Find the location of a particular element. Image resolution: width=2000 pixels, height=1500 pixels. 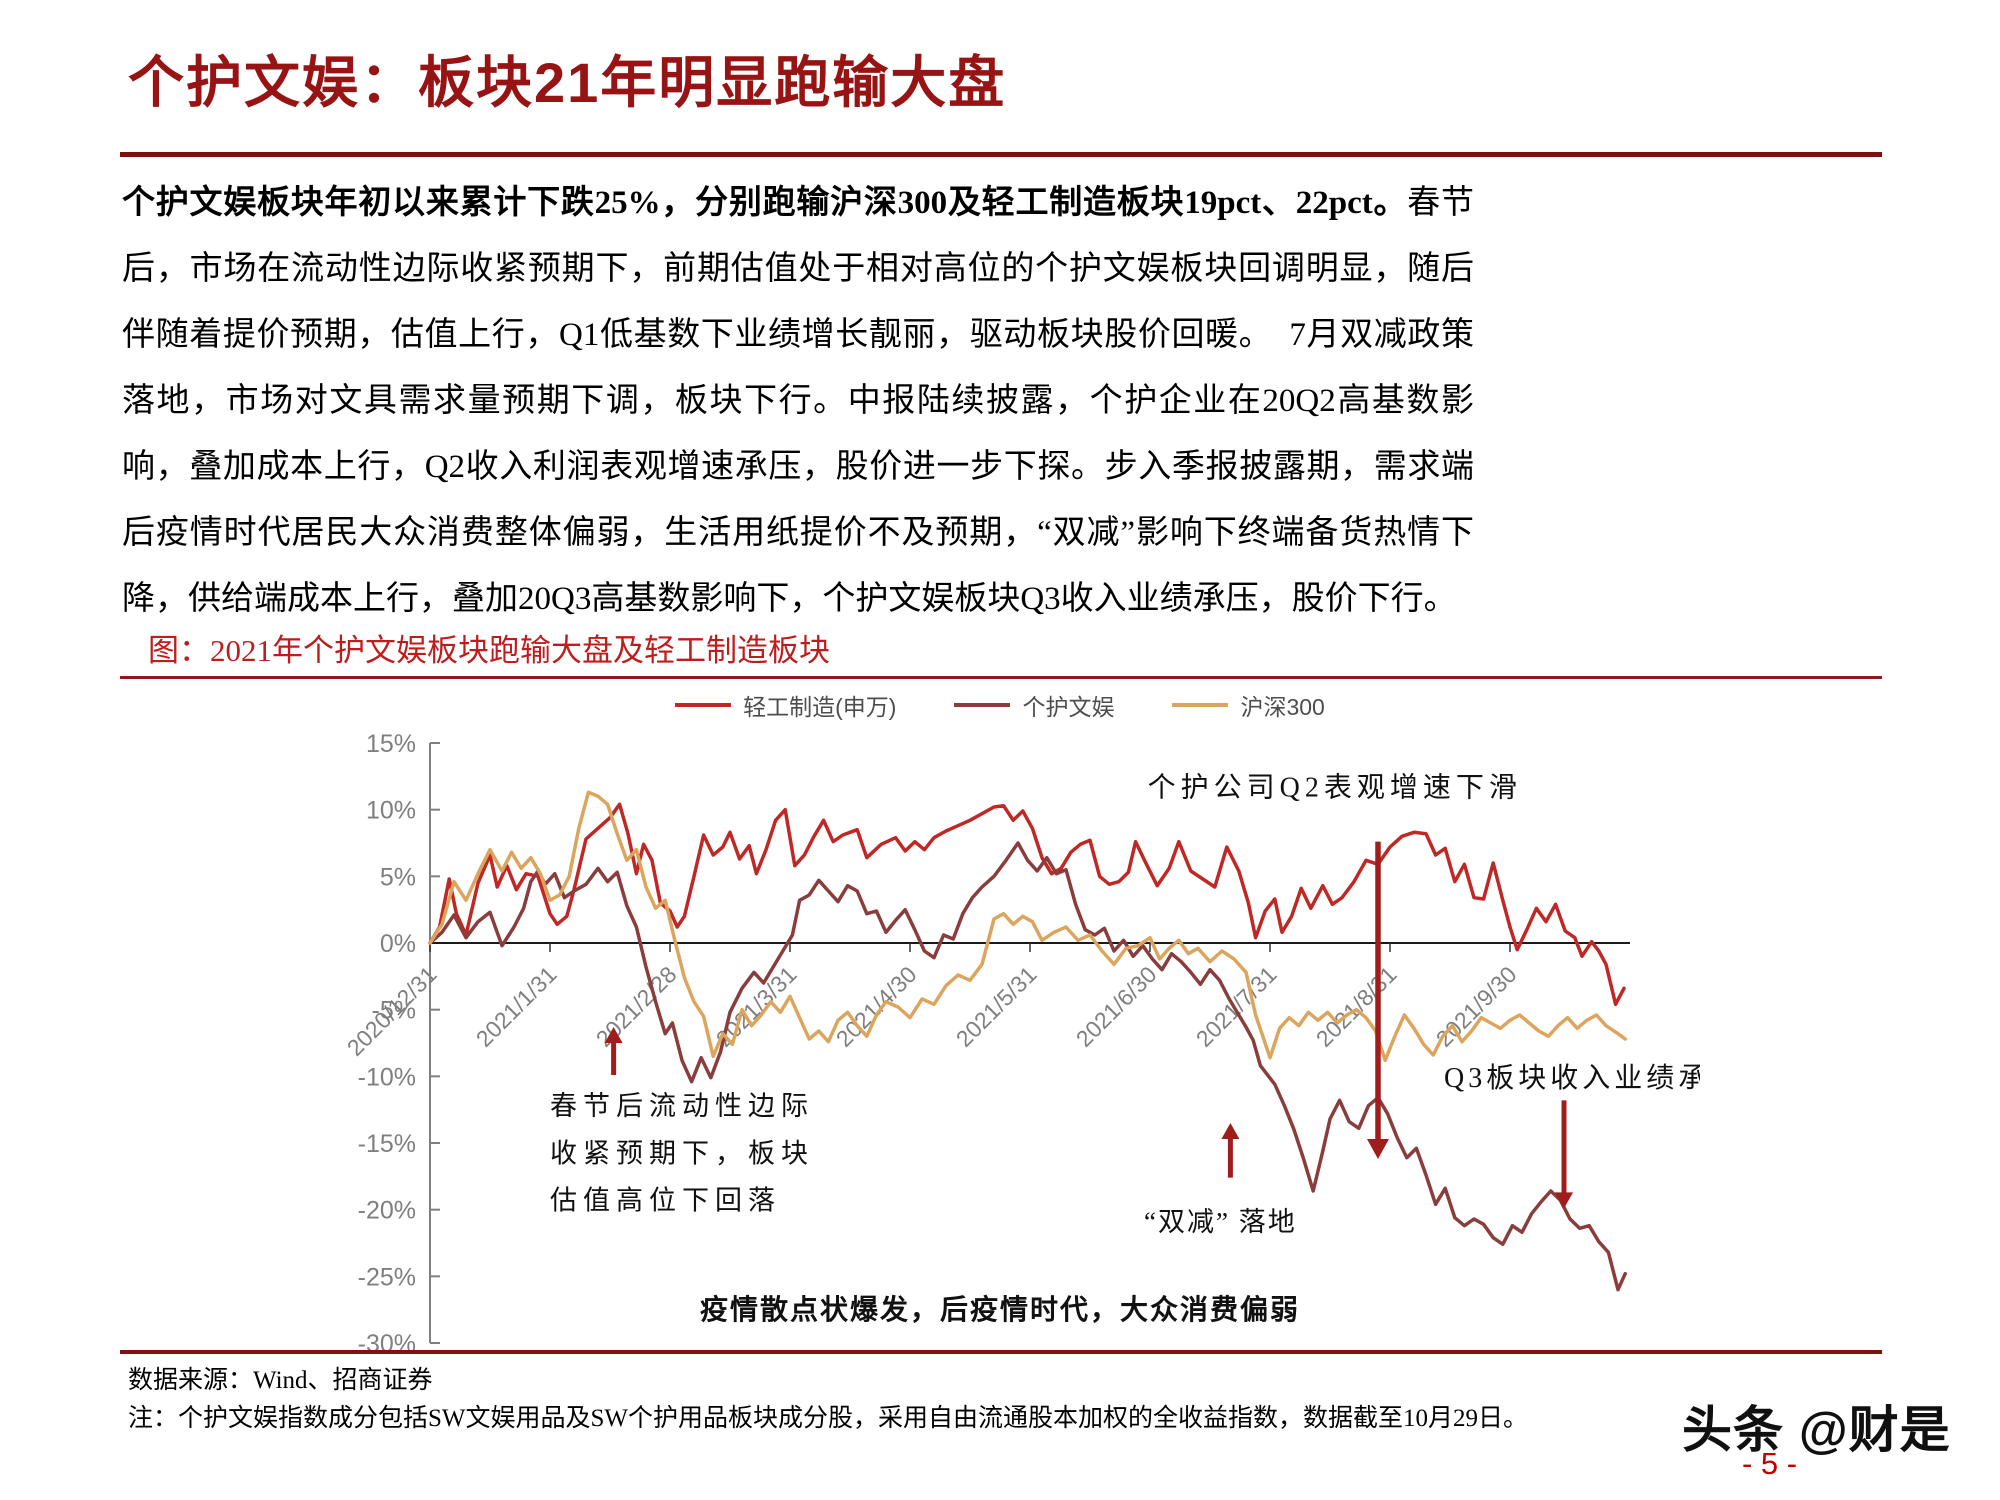

caption-divider is located at coordinates (1001, 677).